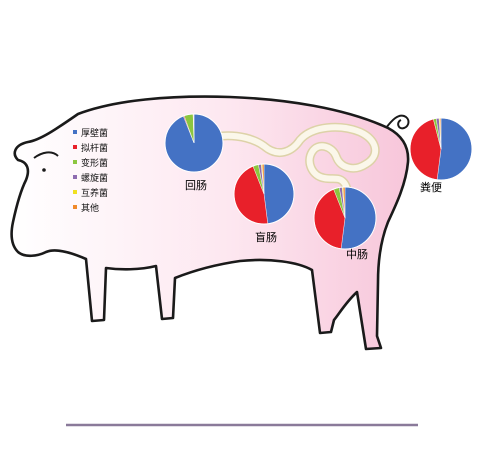  What do you see at coordinates (95, 164) in the screenshot?
I see `legend-label: 变形菌` at bounding box center [95, 164].